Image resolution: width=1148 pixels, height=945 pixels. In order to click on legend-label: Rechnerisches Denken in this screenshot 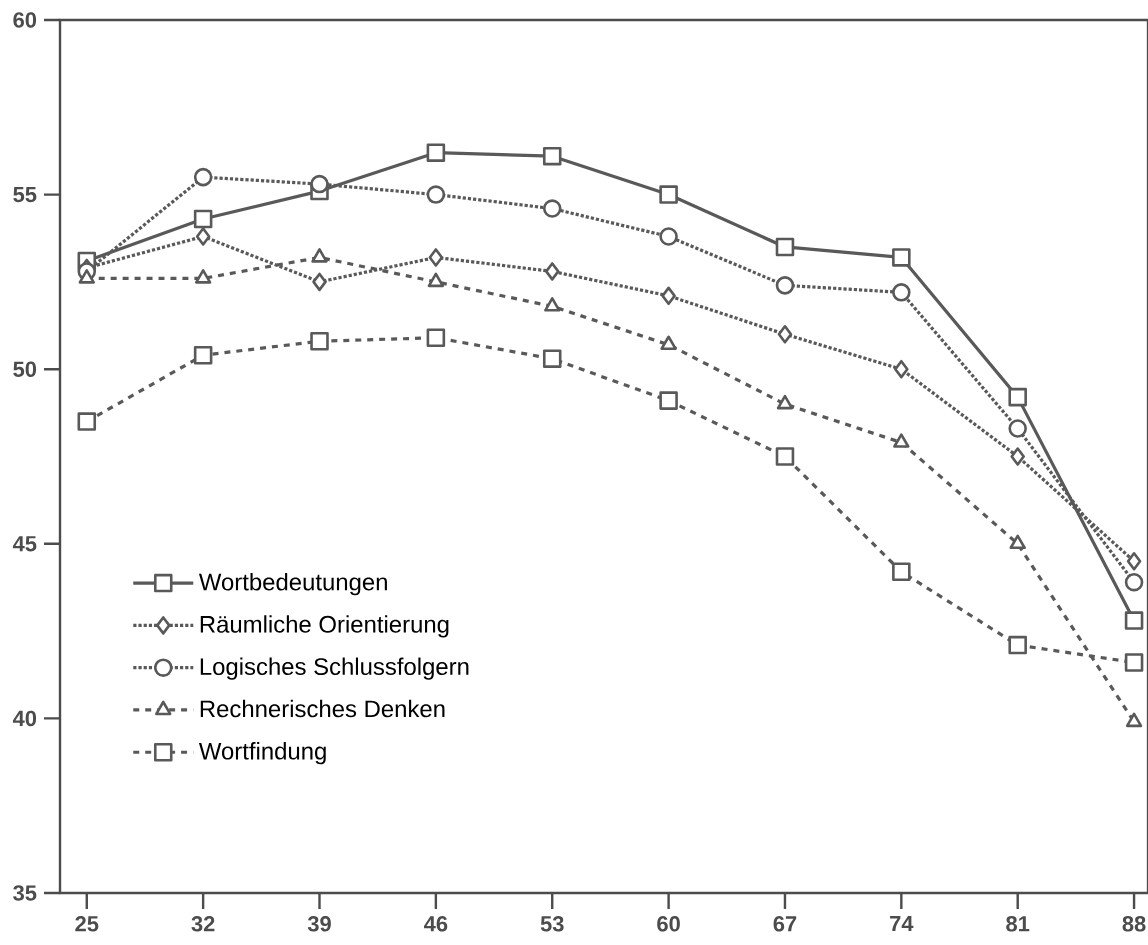, I will do `click(322, 708)`.